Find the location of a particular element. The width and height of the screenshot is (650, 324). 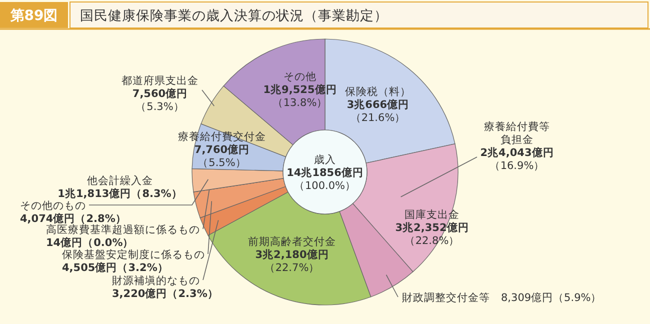

slice-label: 保険税（料） is located at coordinates (378, 91).